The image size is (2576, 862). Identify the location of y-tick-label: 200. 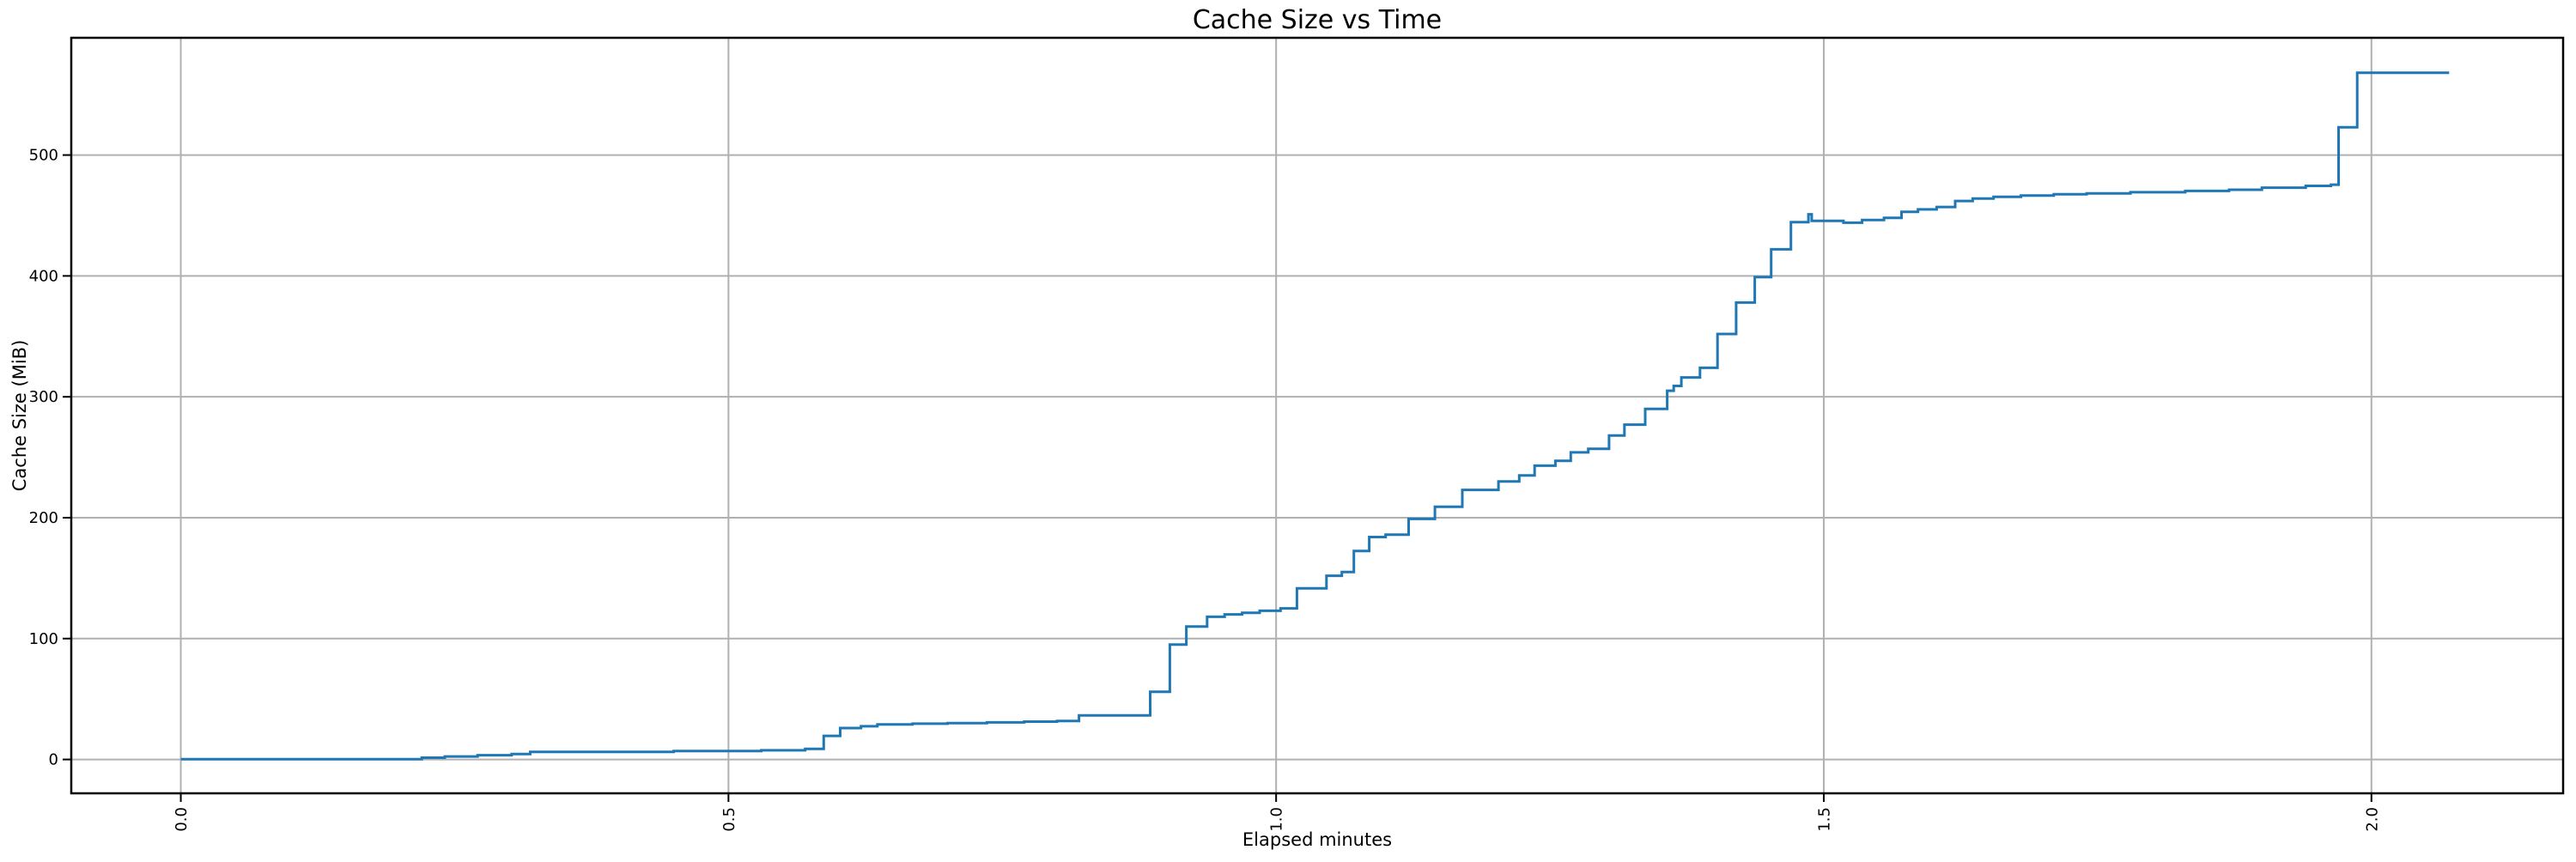
(44, 518).